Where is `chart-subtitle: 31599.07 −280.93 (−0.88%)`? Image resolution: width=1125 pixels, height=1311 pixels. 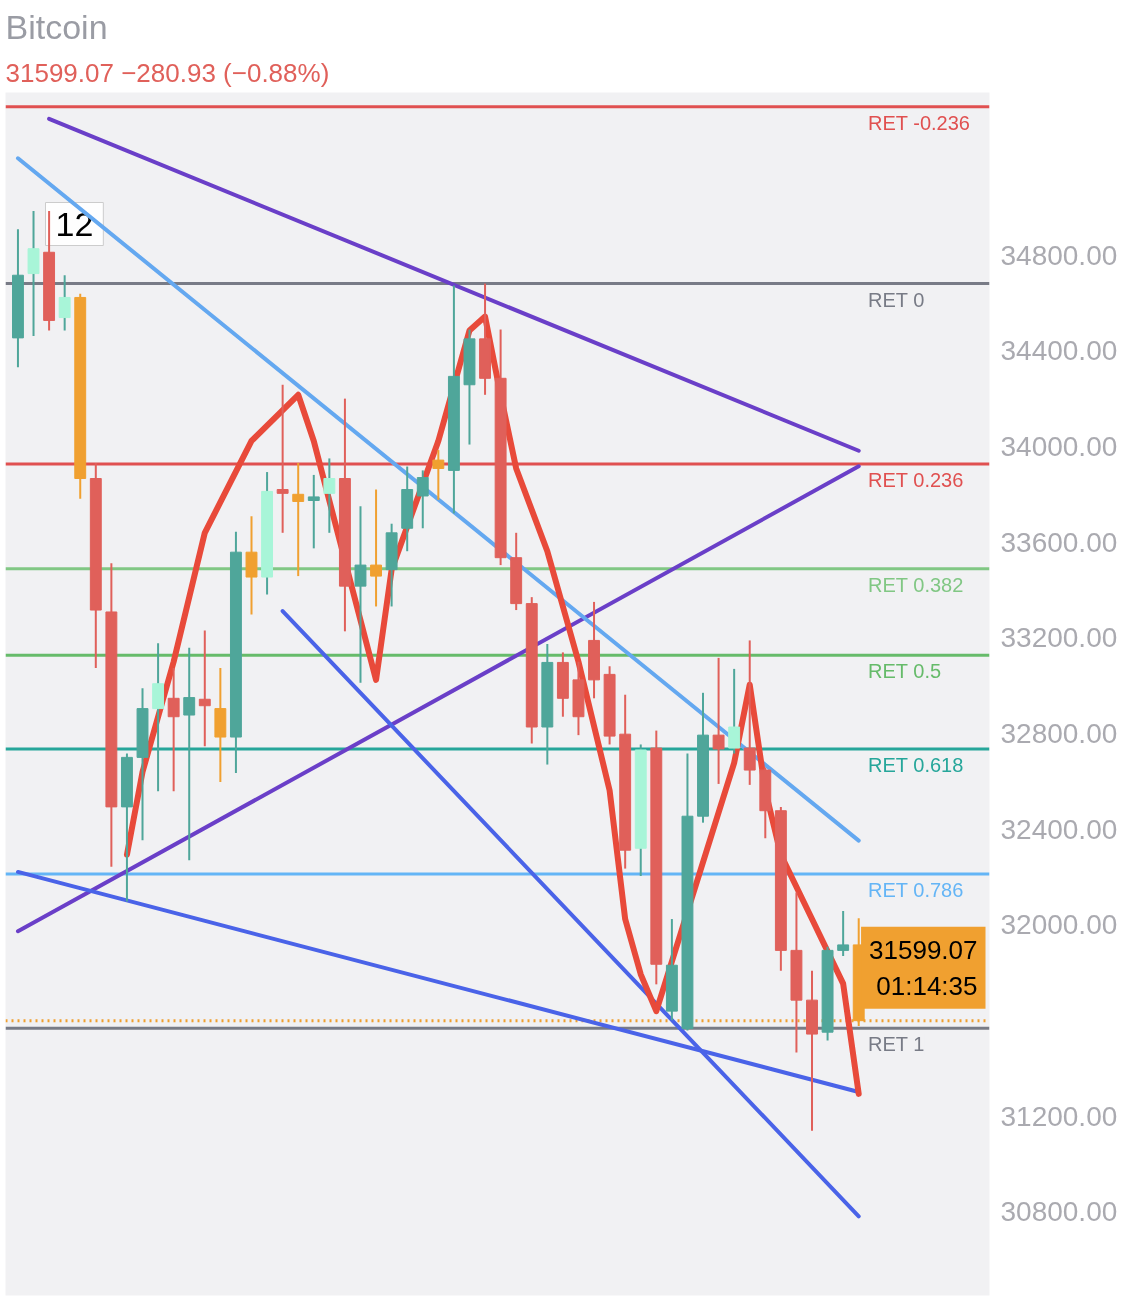
chart-subtitle: 31599.07 −280.93 (−0.88%) is located at coordinates (167, 72).